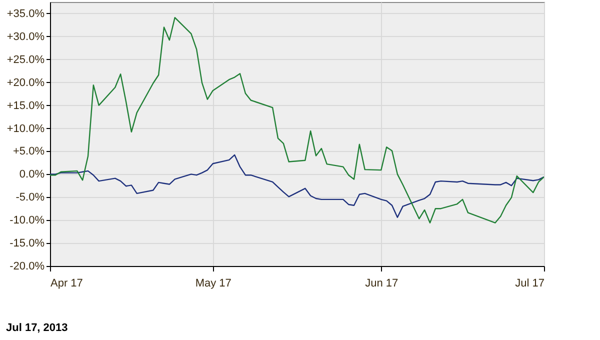  I want to click on x-tick-label: Apr 17, so click(66, 284).